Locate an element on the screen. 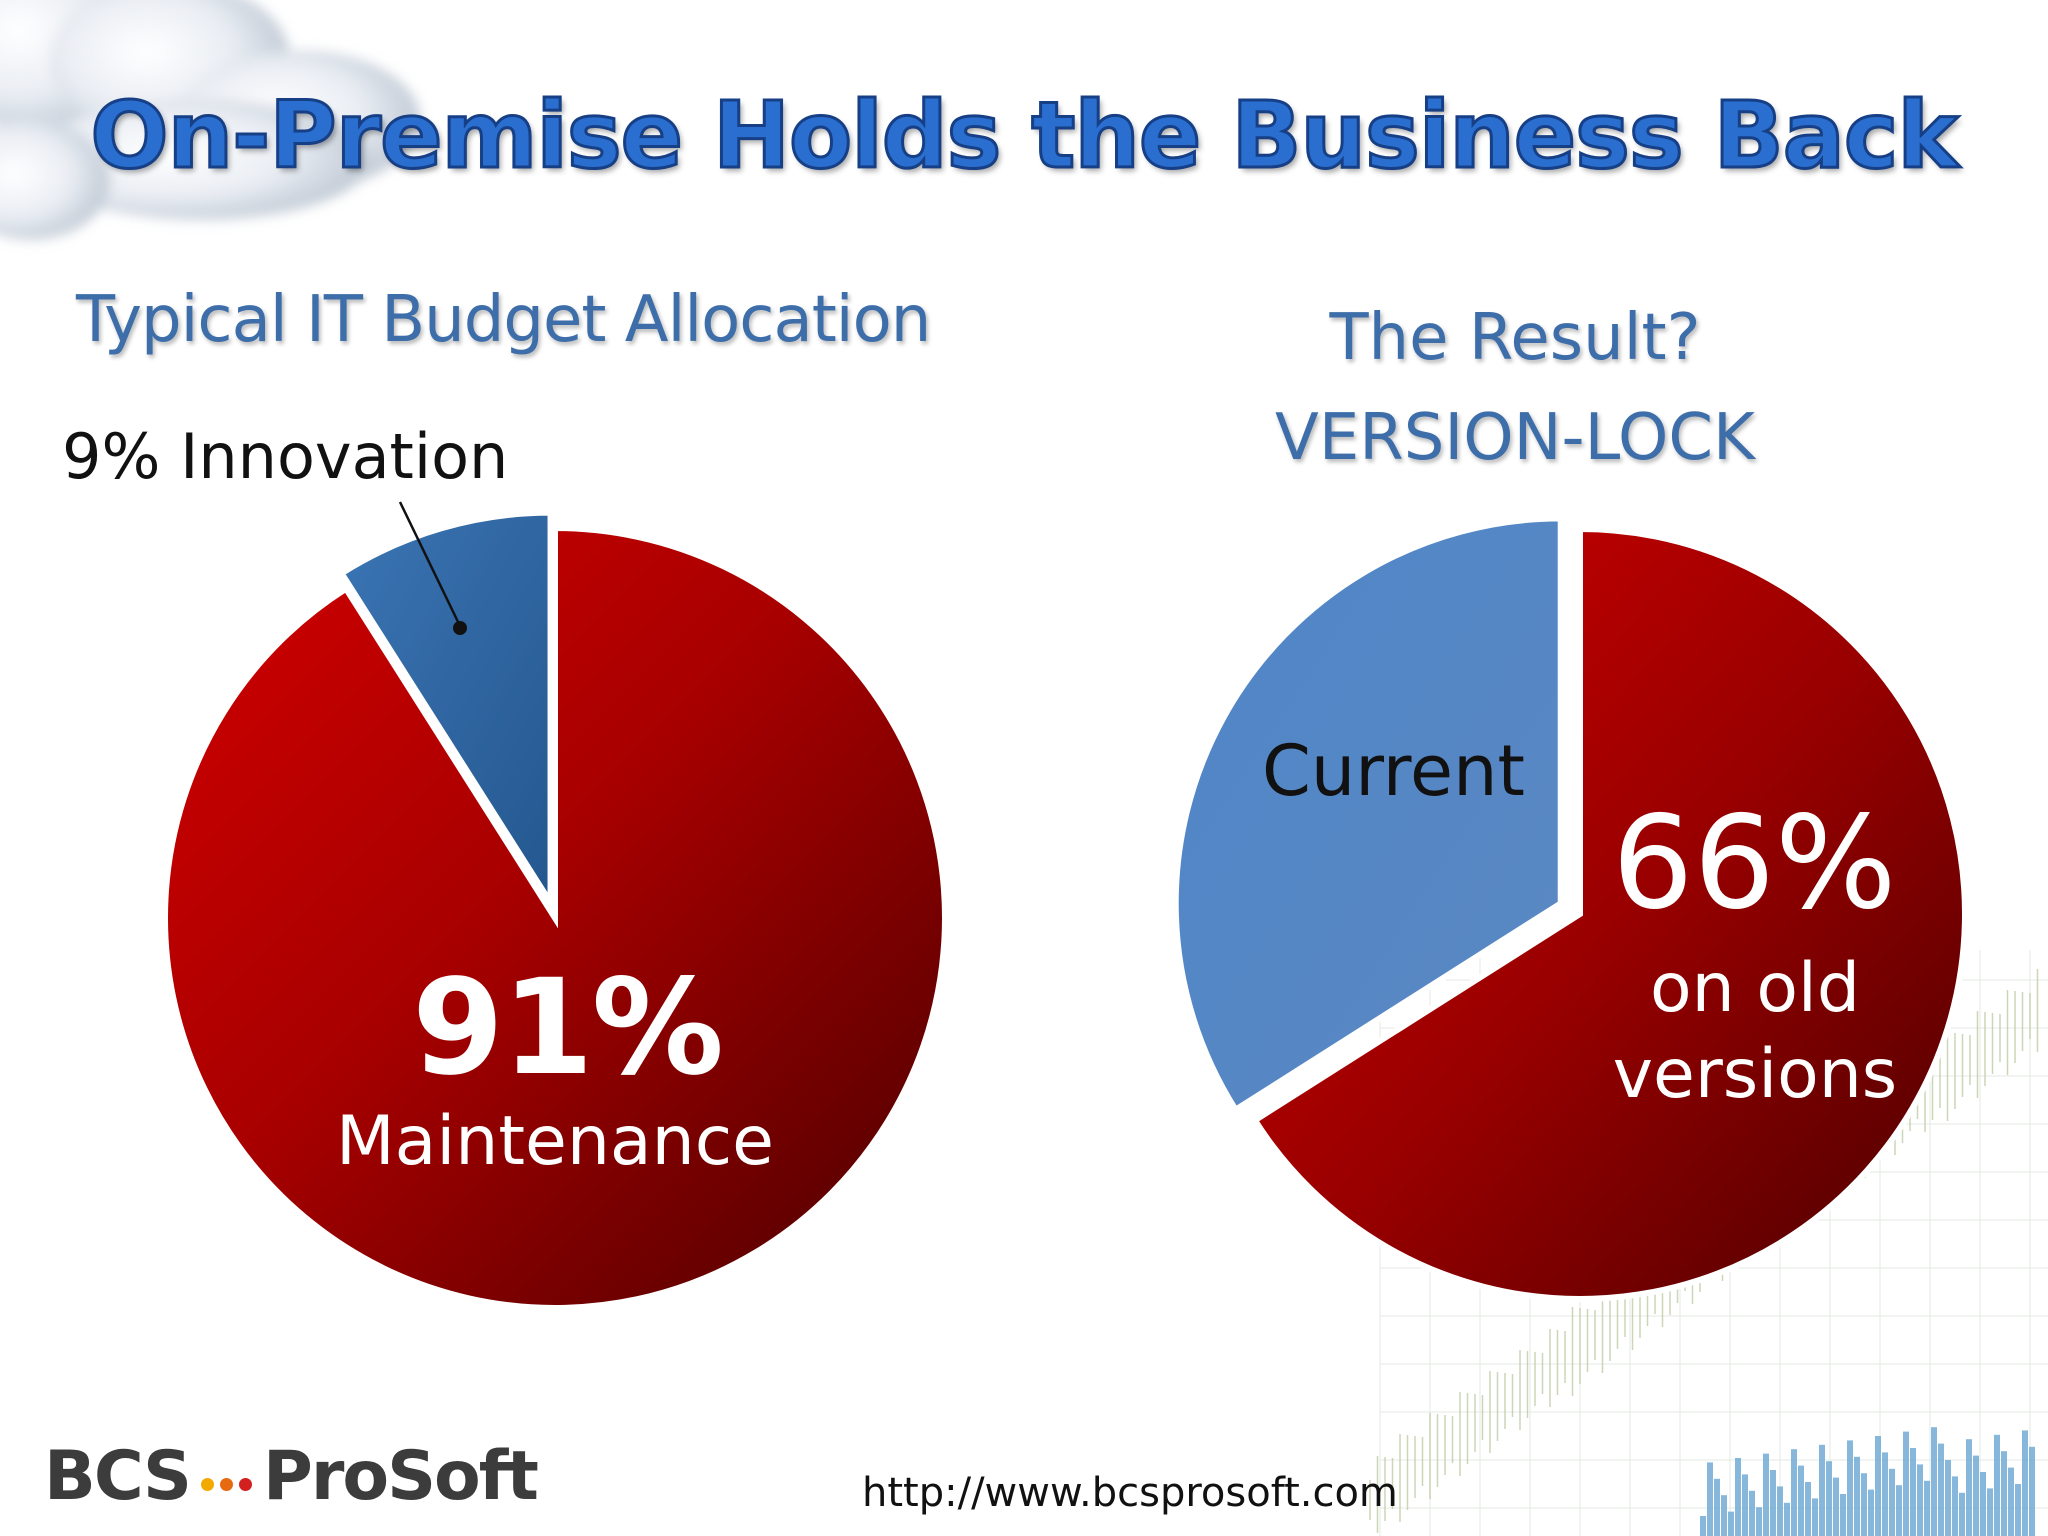  logo-text-bcs: BCS is located at coordinates (118, 1476).